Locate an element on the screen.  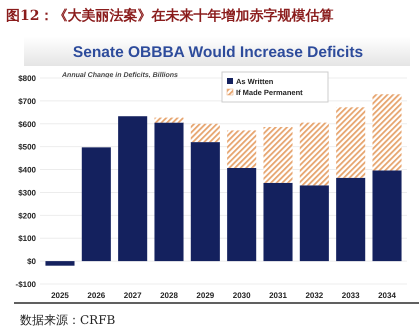
x-tick-label: 2029 is located at coordinates (205, 295).